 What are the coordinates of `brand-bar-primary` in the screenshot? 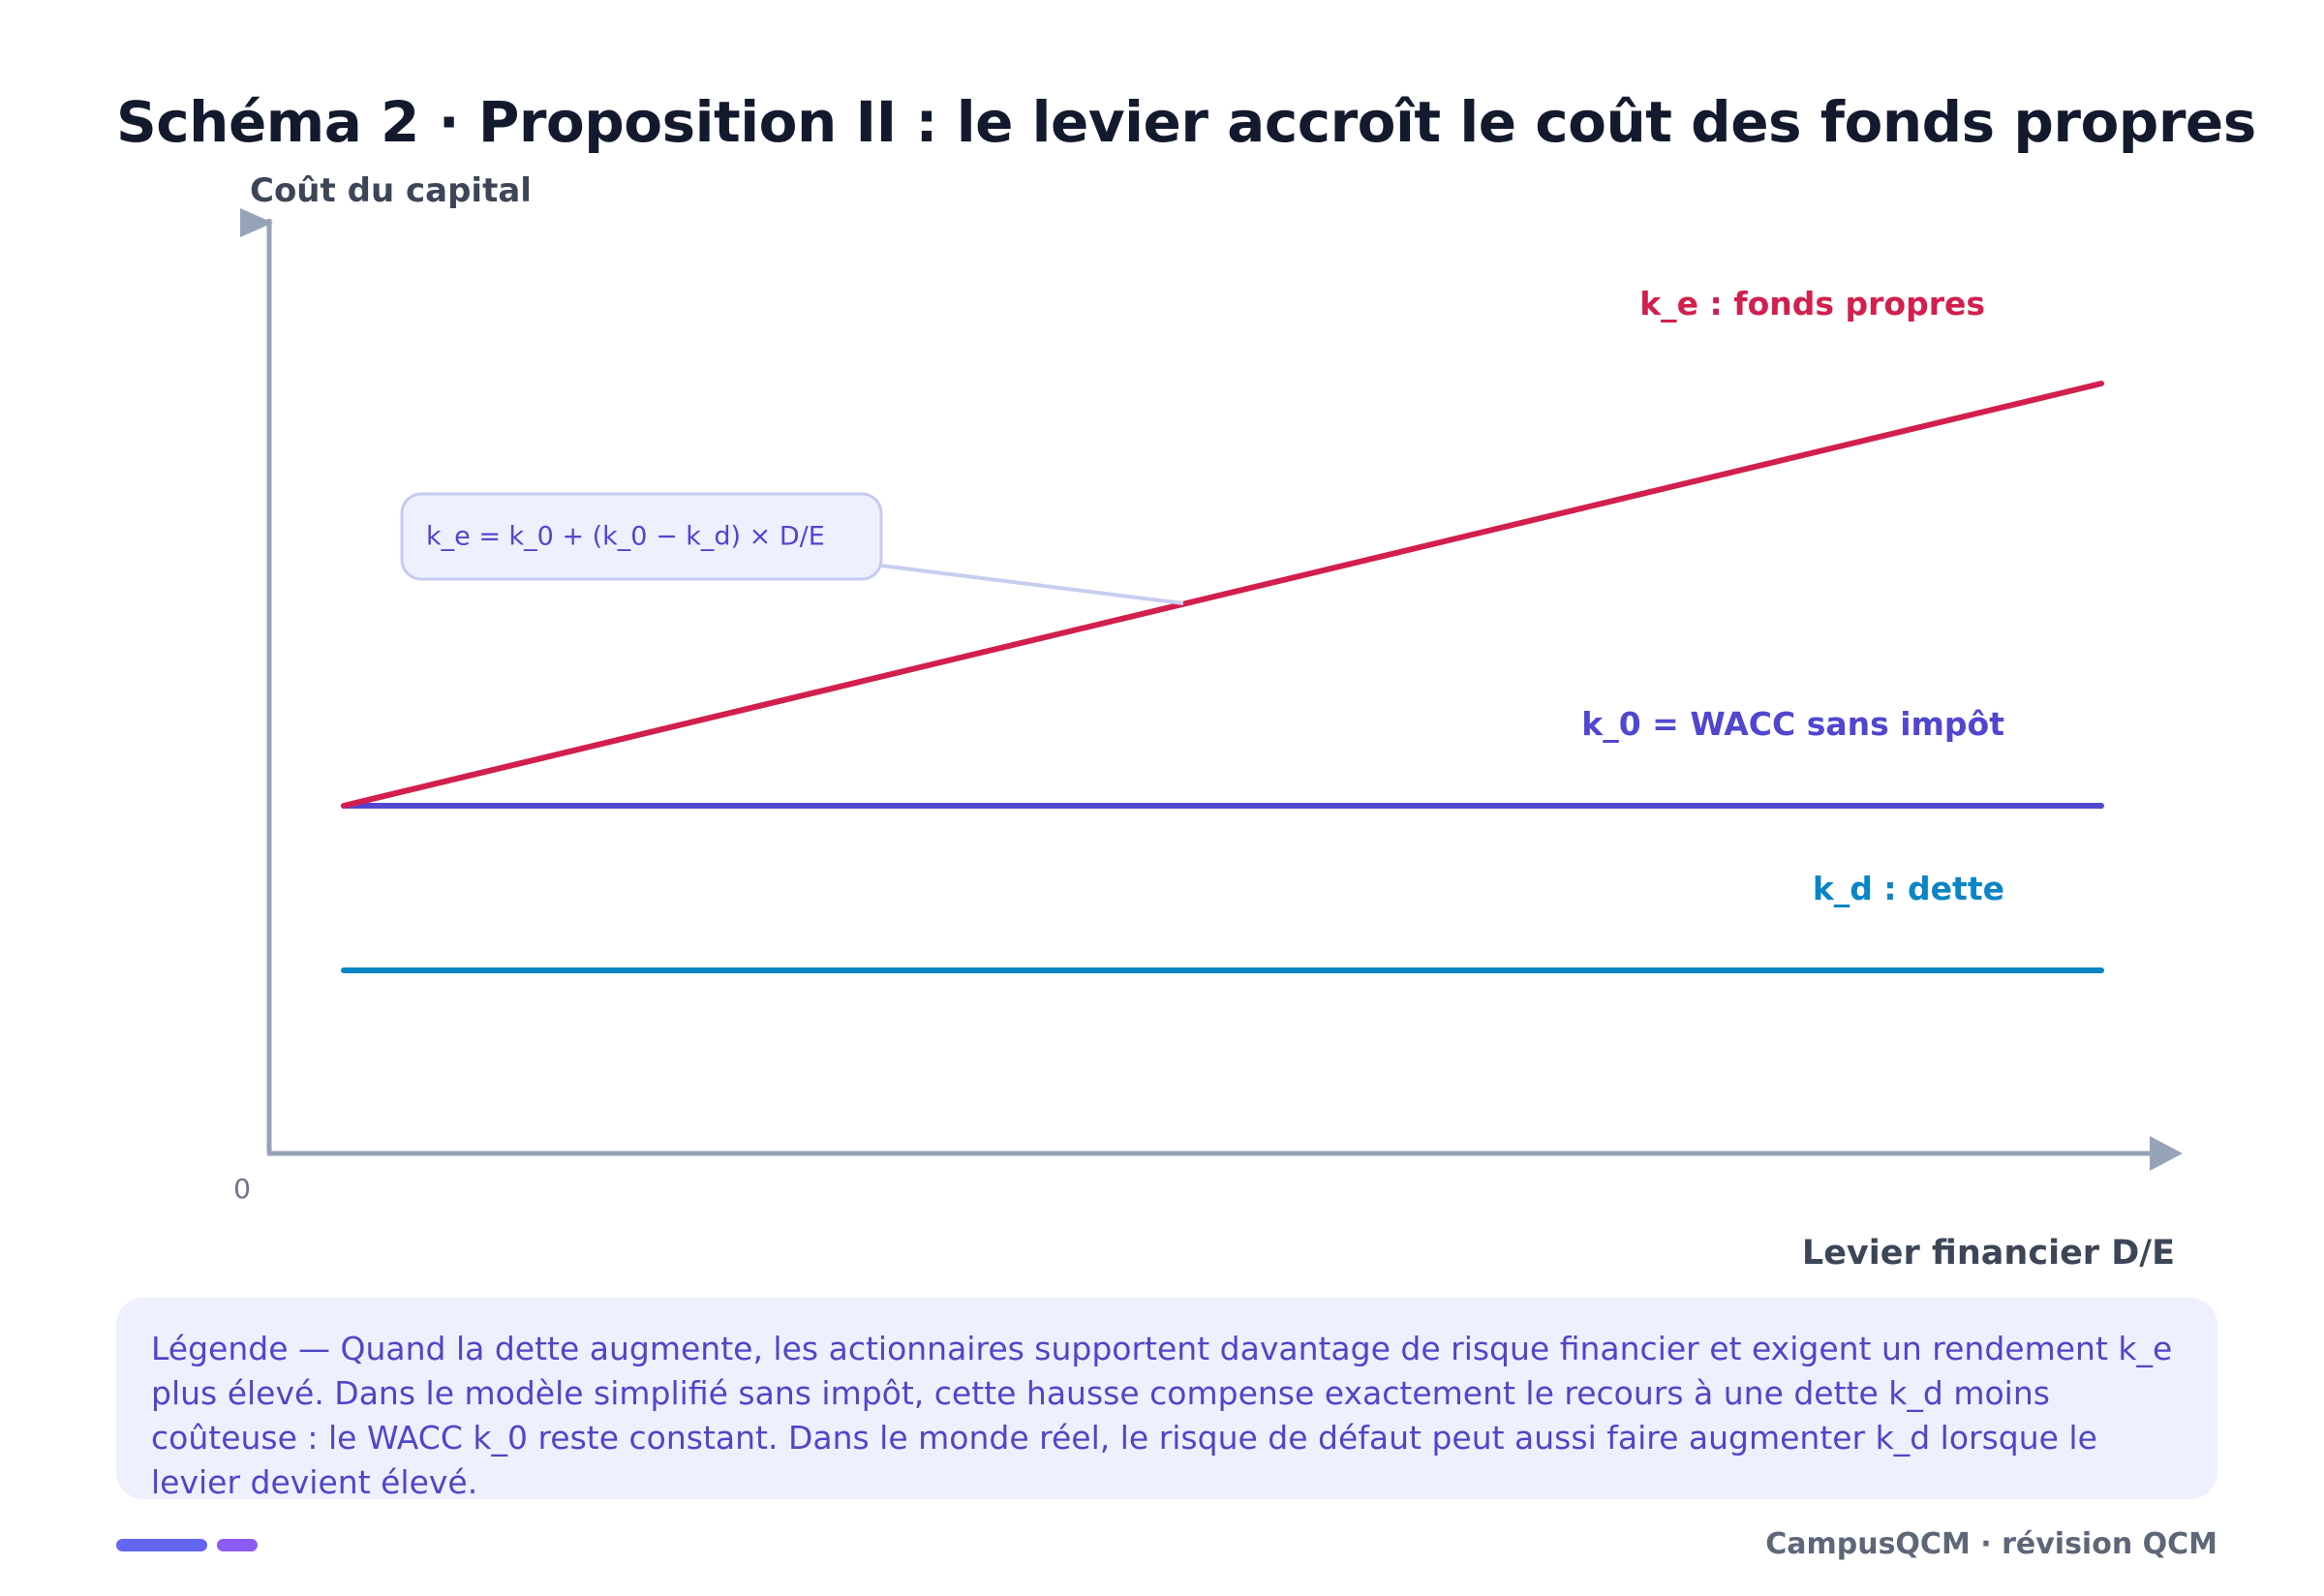 It's located at (161, 1545).